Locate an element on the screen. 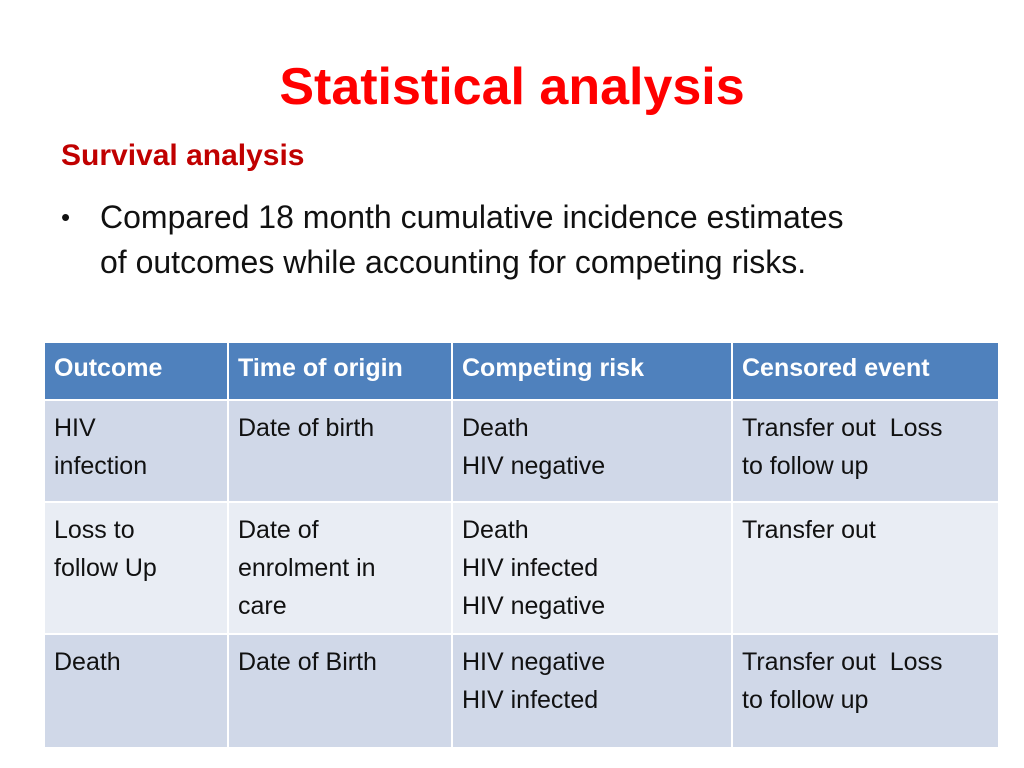 The width and height of the screenshot is (1024, 768). time-of-origin-cell: Date of Birth is located at coordinates (340, 691).